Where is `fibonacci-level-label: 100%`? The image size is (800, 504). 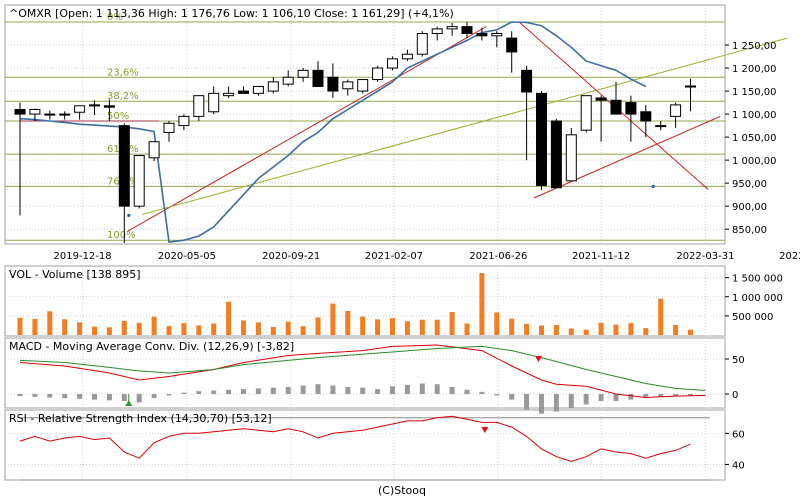 fibonacci-level-label: 100% is located at coordinates (121, 235).